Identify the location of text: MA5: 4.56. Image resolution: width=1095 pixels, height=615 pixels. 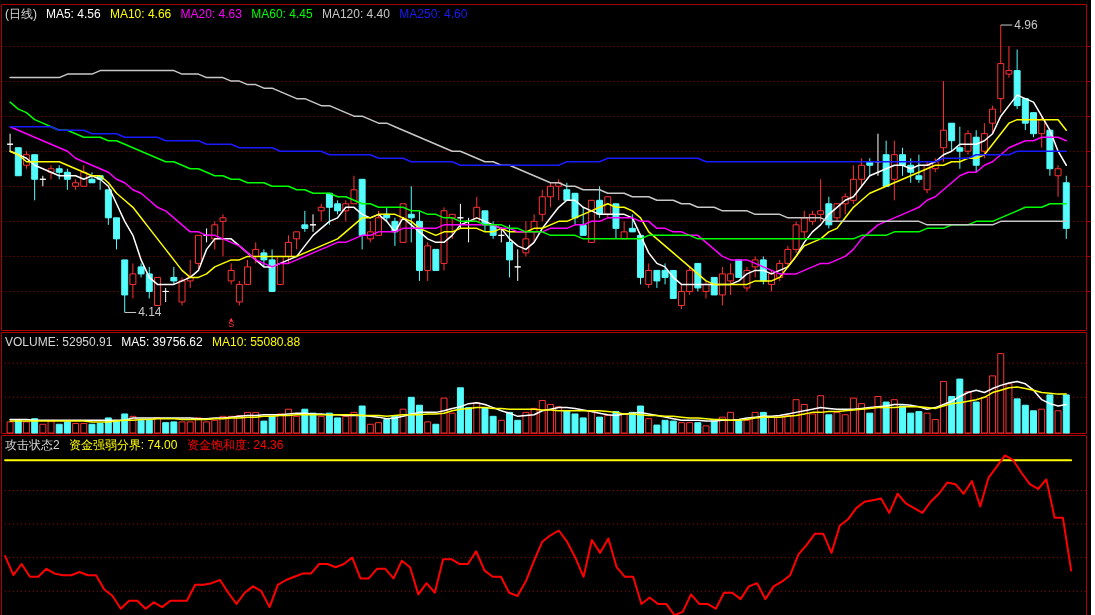
(73, 14).